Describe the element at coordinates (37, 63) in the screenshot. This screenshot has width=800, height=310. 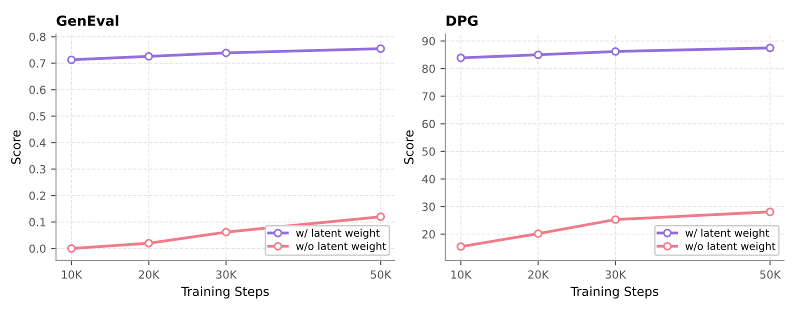
I see `y-tick-label: 0.7` at that location.